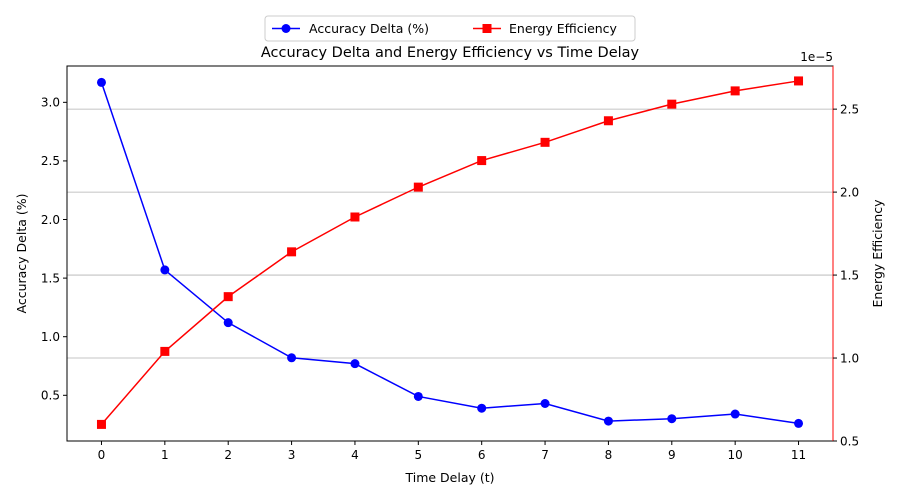  Describe the element at coordinates (292, 455) in the screenshot. I see `x-tick-label-3: 3` at that location.